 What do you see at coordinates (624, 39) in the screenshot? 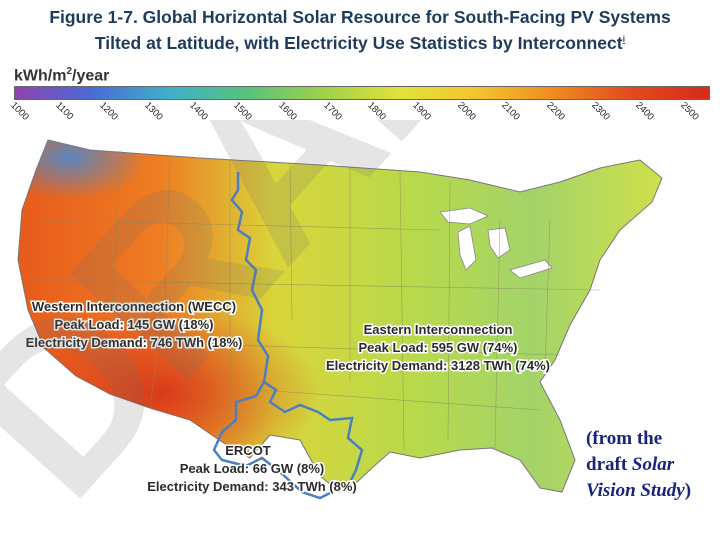
I see `footnote-link: i` at bounding box center [624, 39].